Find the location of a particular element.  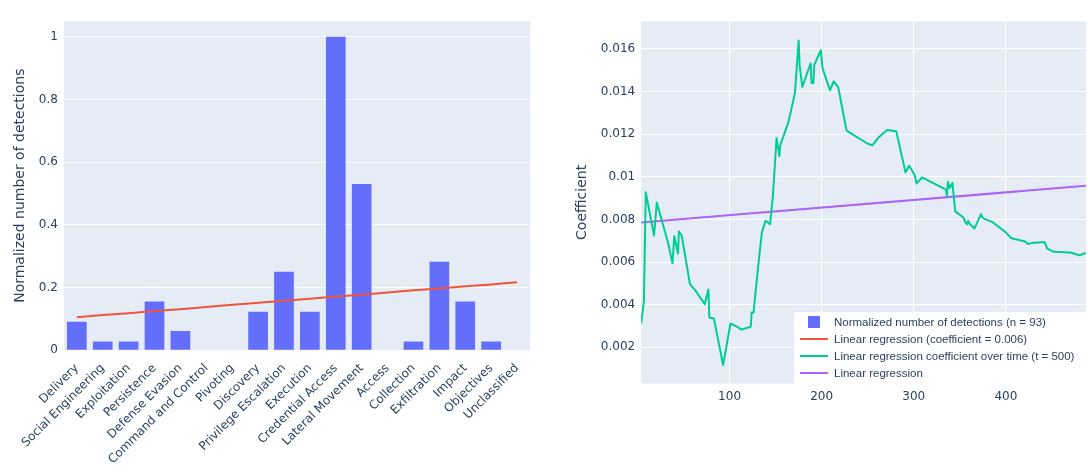

y-tick-label: 0.002 is located at coordinates (618, 346).